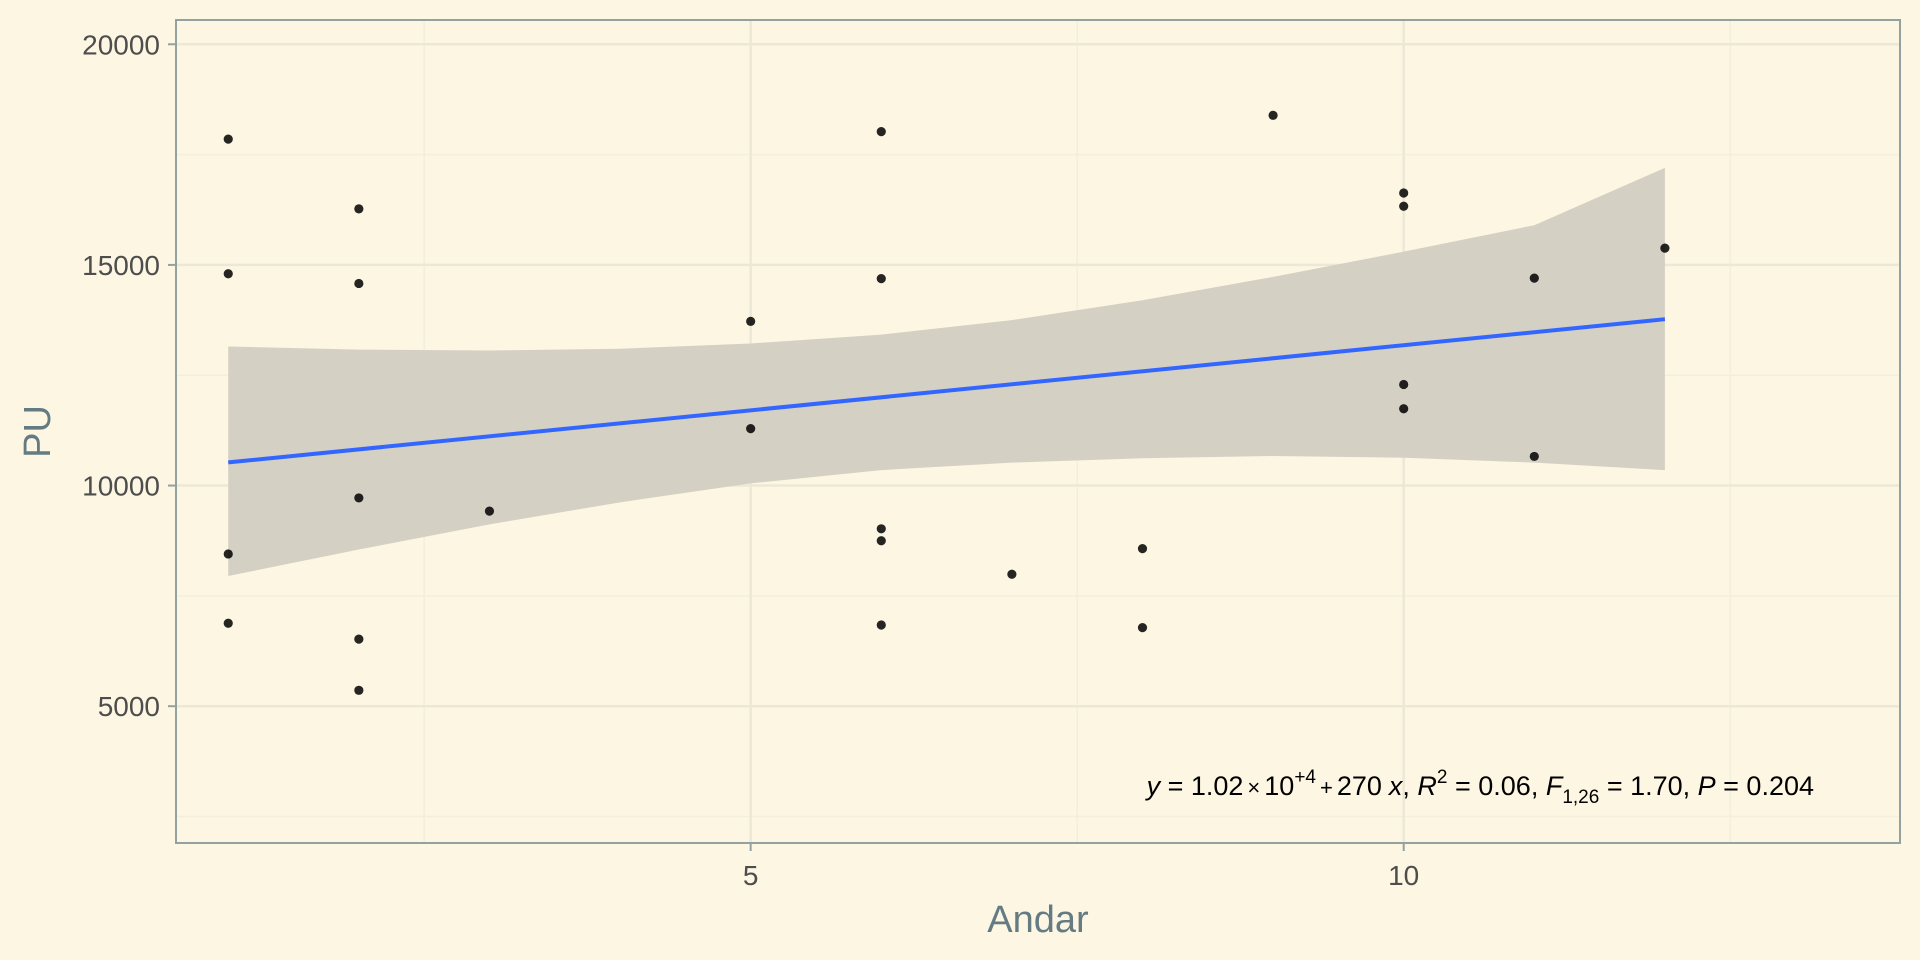 Image resolution: width=1920 pixels, height=960 pixels. Describe the element at coordinates (1580, 797) in the screenshot. I see `eq-f-sub: 1,26` at that location.